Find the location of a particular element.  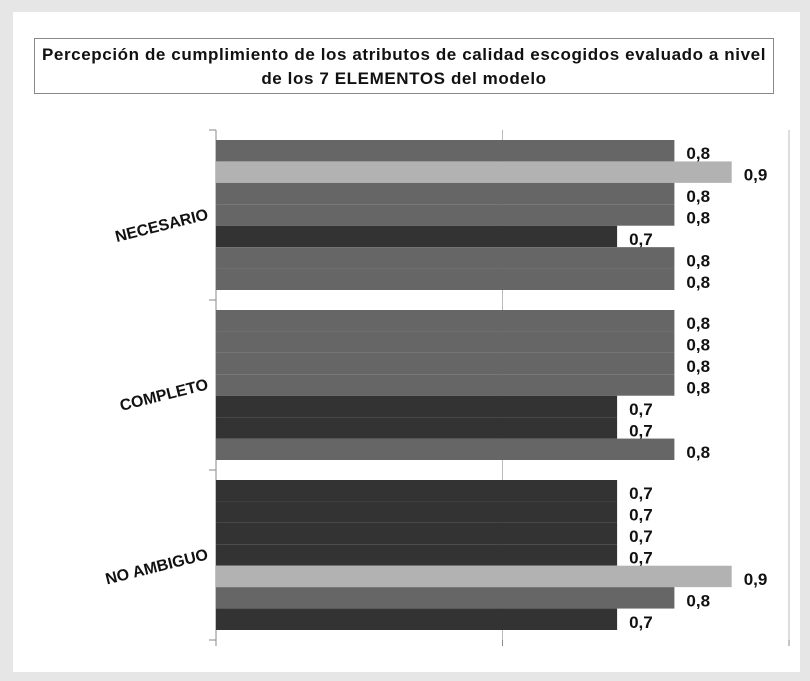

y-tick-label: NO AMBIGUO is located at coordinates (157, 567).